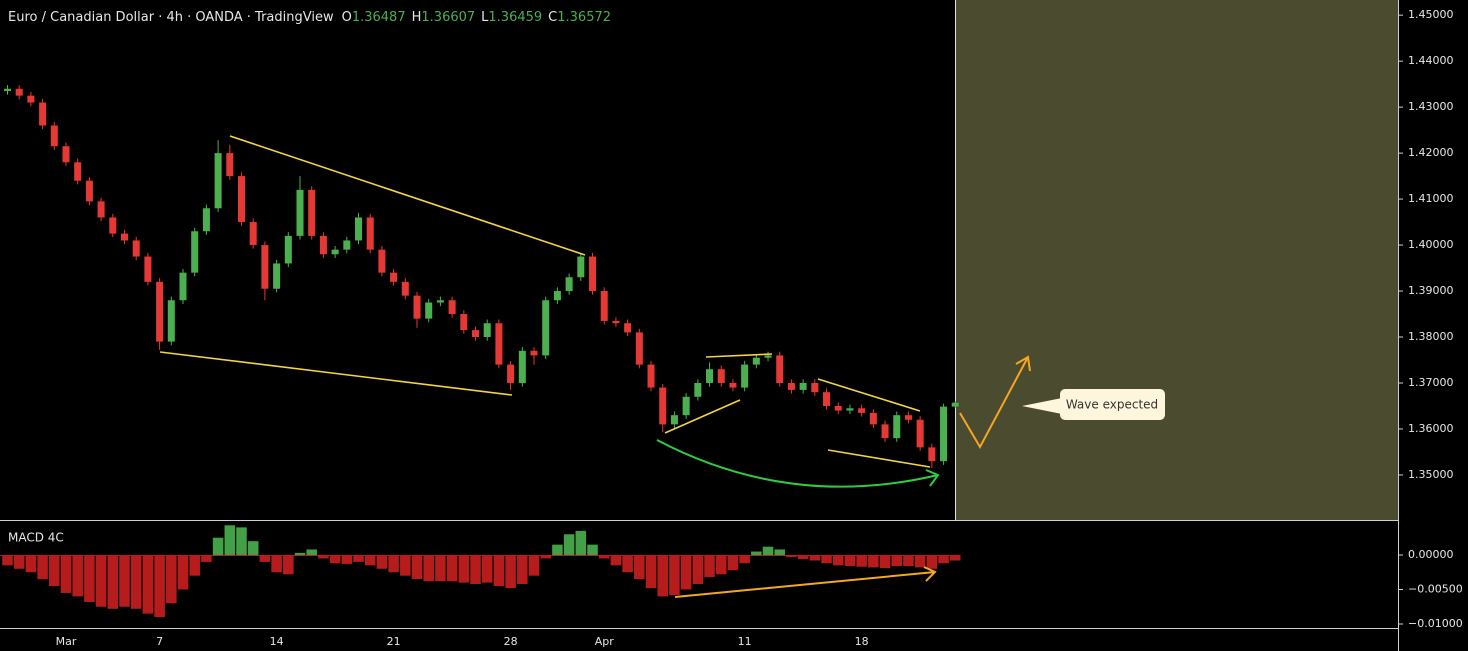  Describe the element at coordinates (417, 17) in the screenshot. I see `ohlc-letter: H` at that location.